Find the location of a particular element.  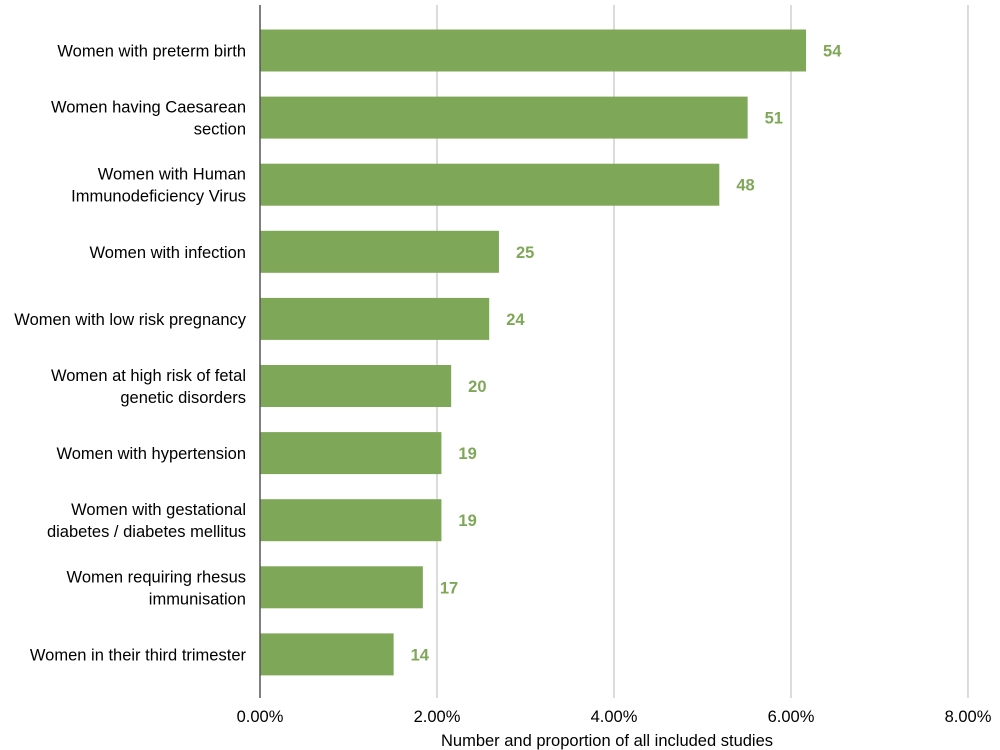

x-axis-tick-labels: 0.00% 2.00% 4.00% 6.00% 8.00% is located at coordinates (614, 717).